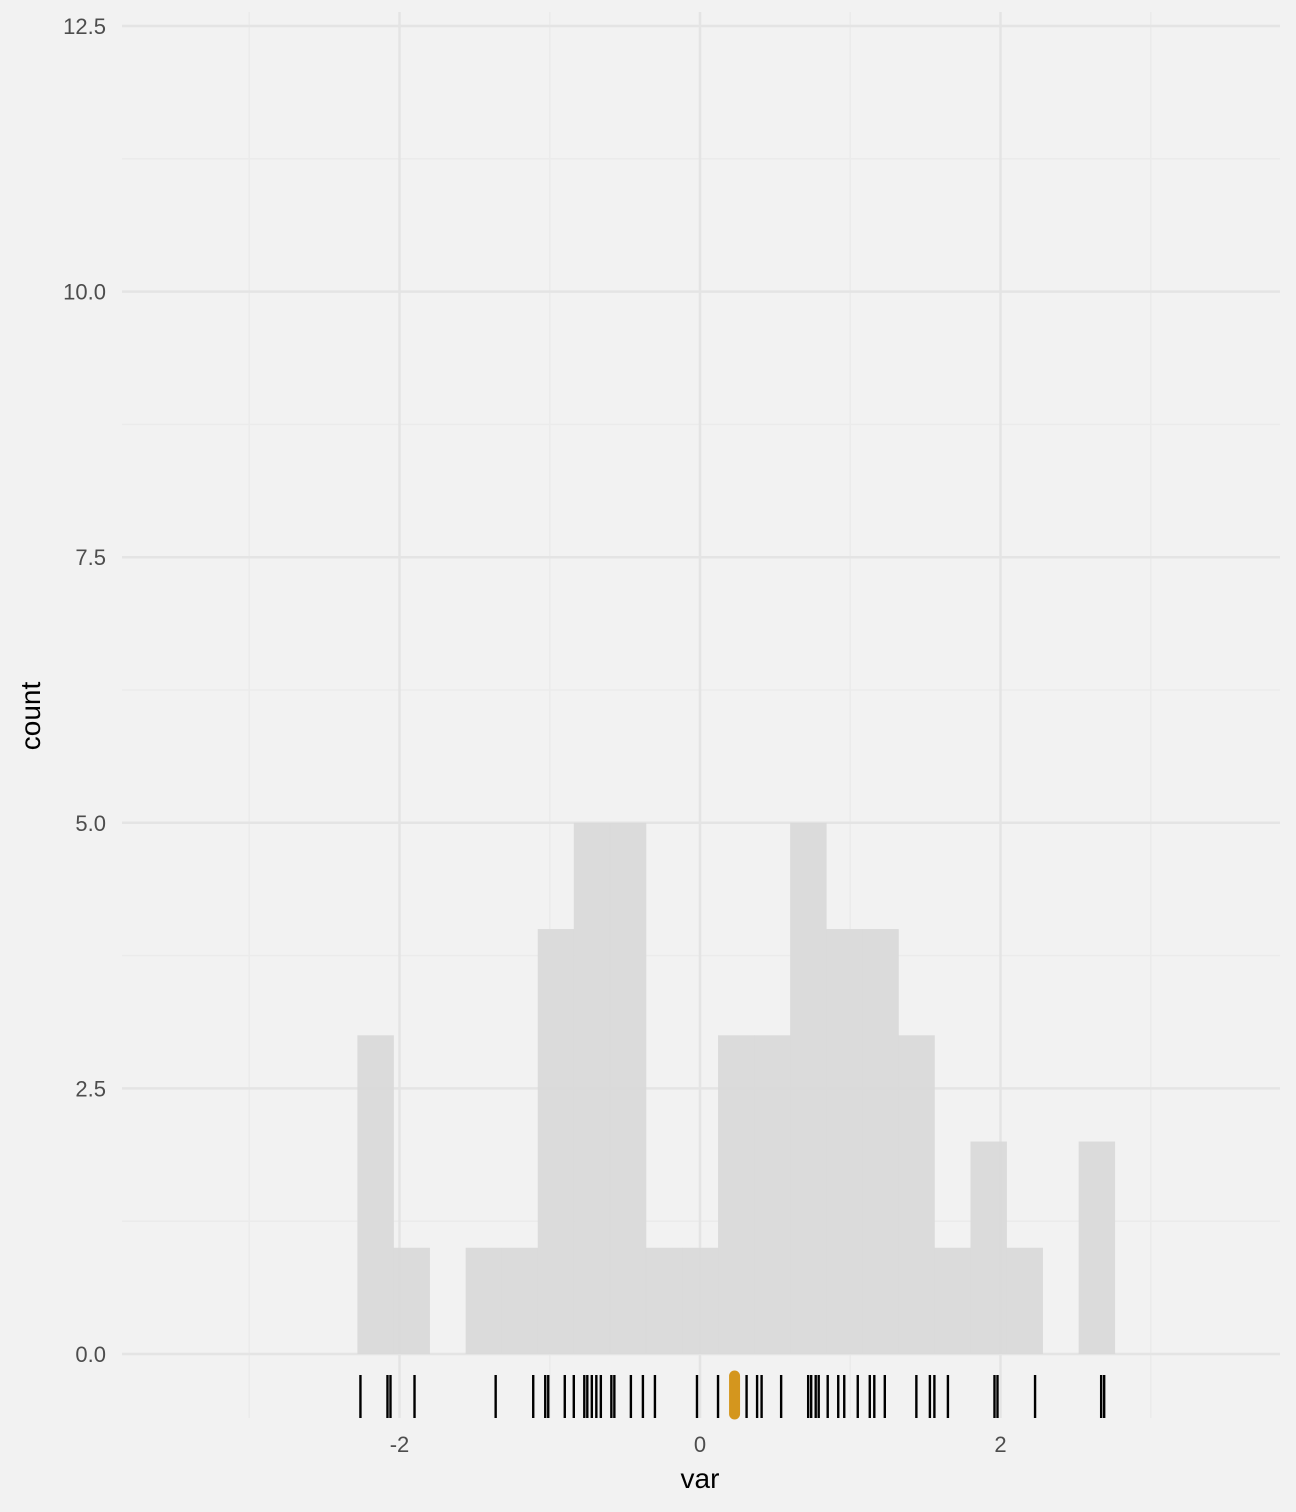 This screenshot has width=1296, height=1512. What do you see at coordinates (732, 1395) in the screenshot?
I see `rug-marks` at bounding box center [732, 1395].